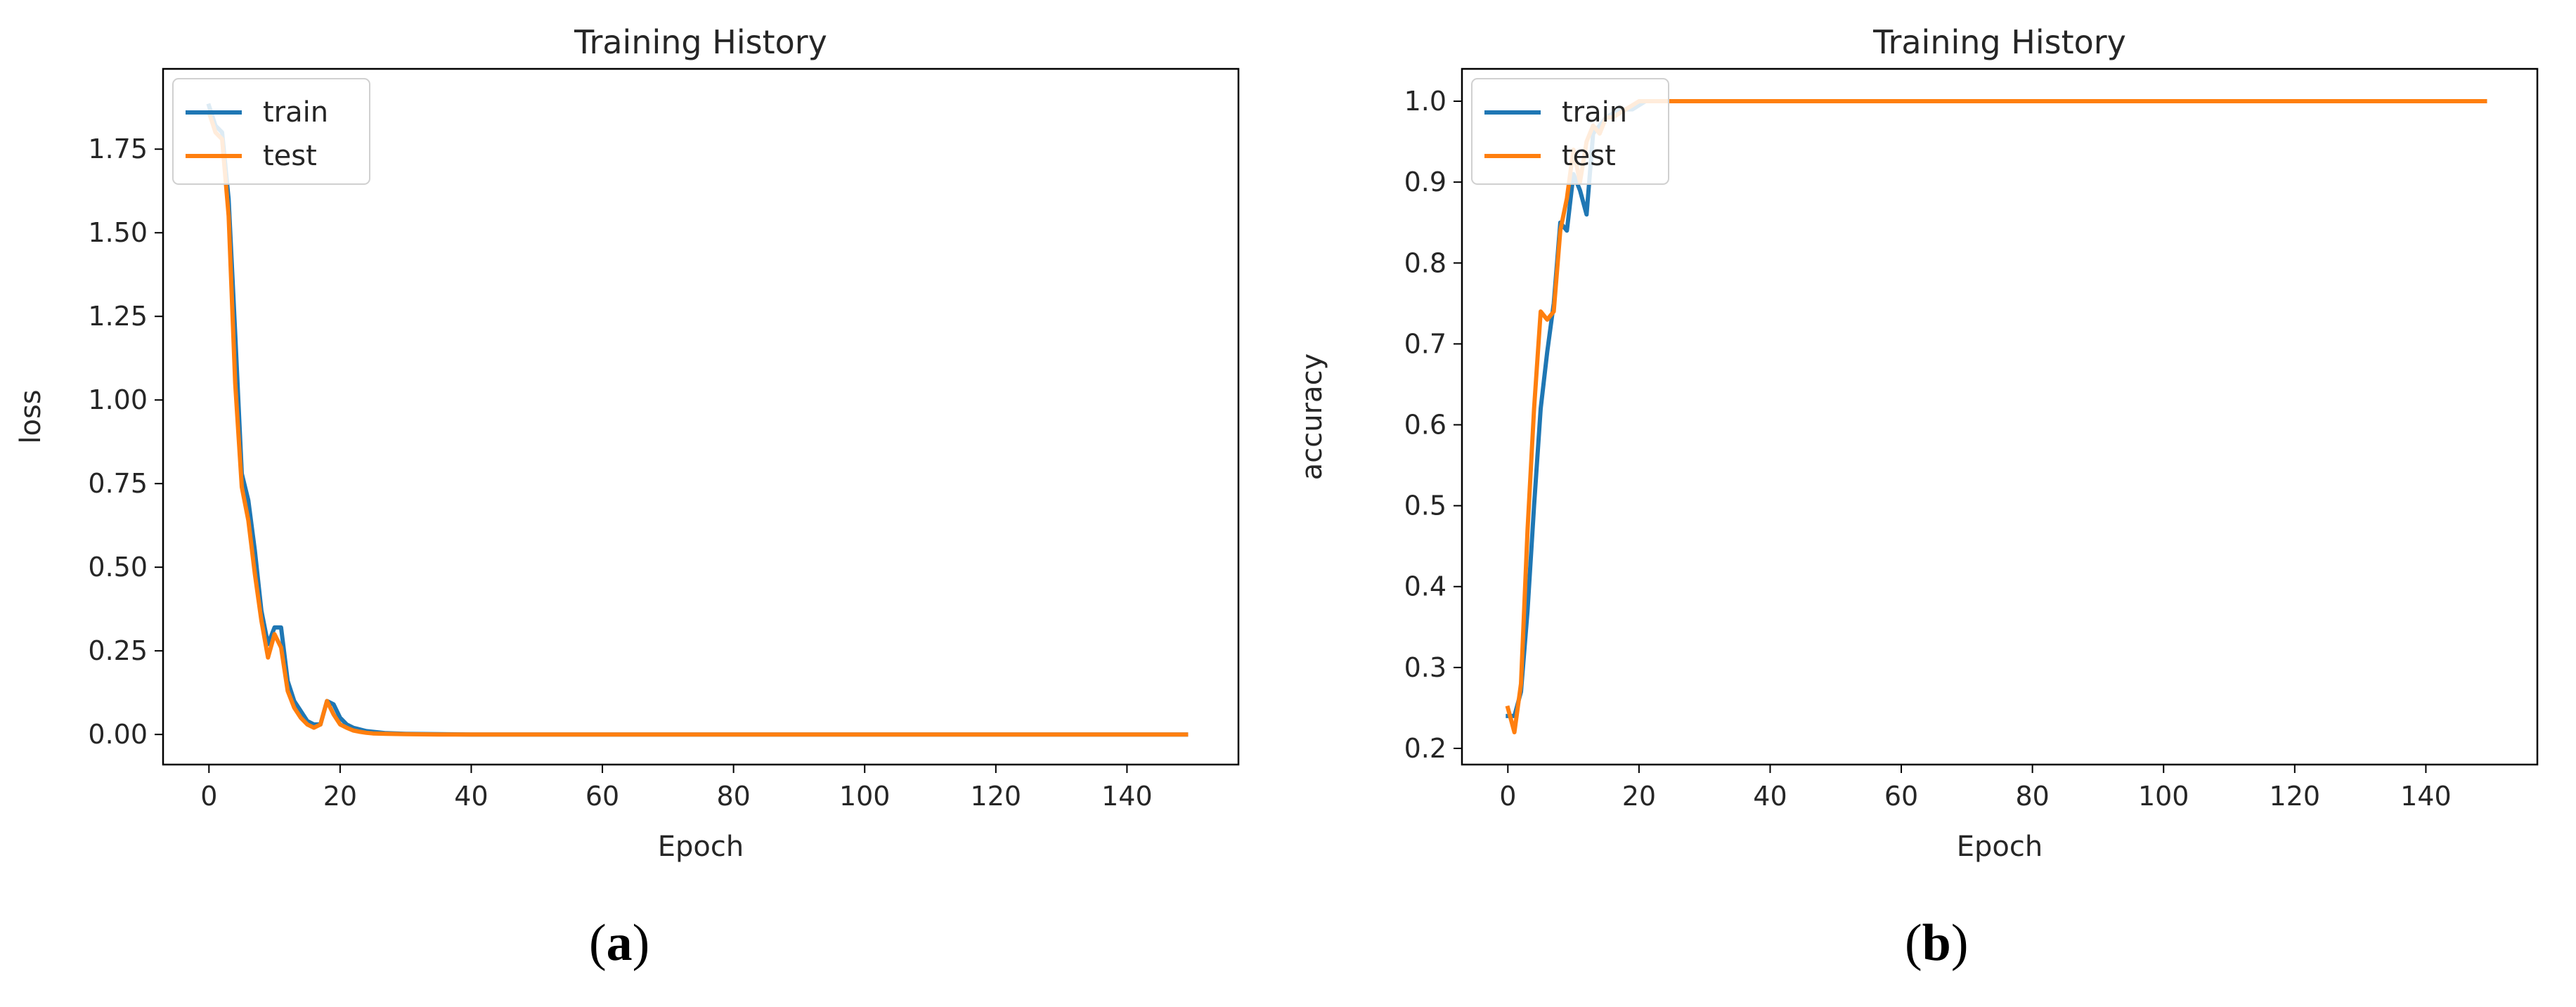 The width and height of the screenshot is (2576, 1007). I want to click on y-tick-label: 1.50, so click(118, 233).